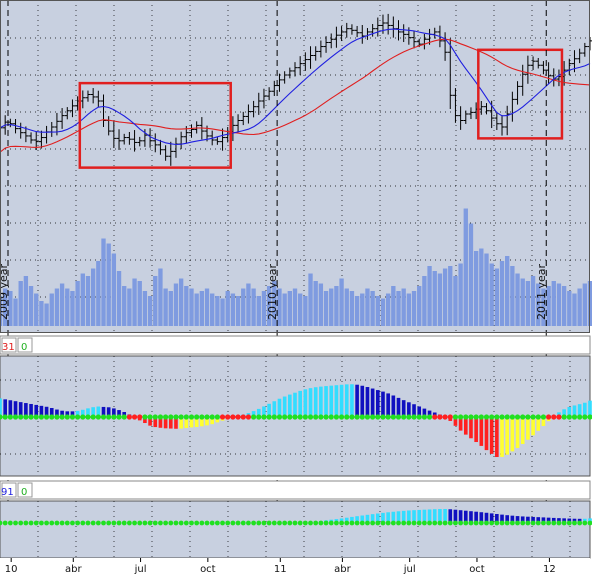  I want to click on indicator2-panel-background, so click(295, 529).